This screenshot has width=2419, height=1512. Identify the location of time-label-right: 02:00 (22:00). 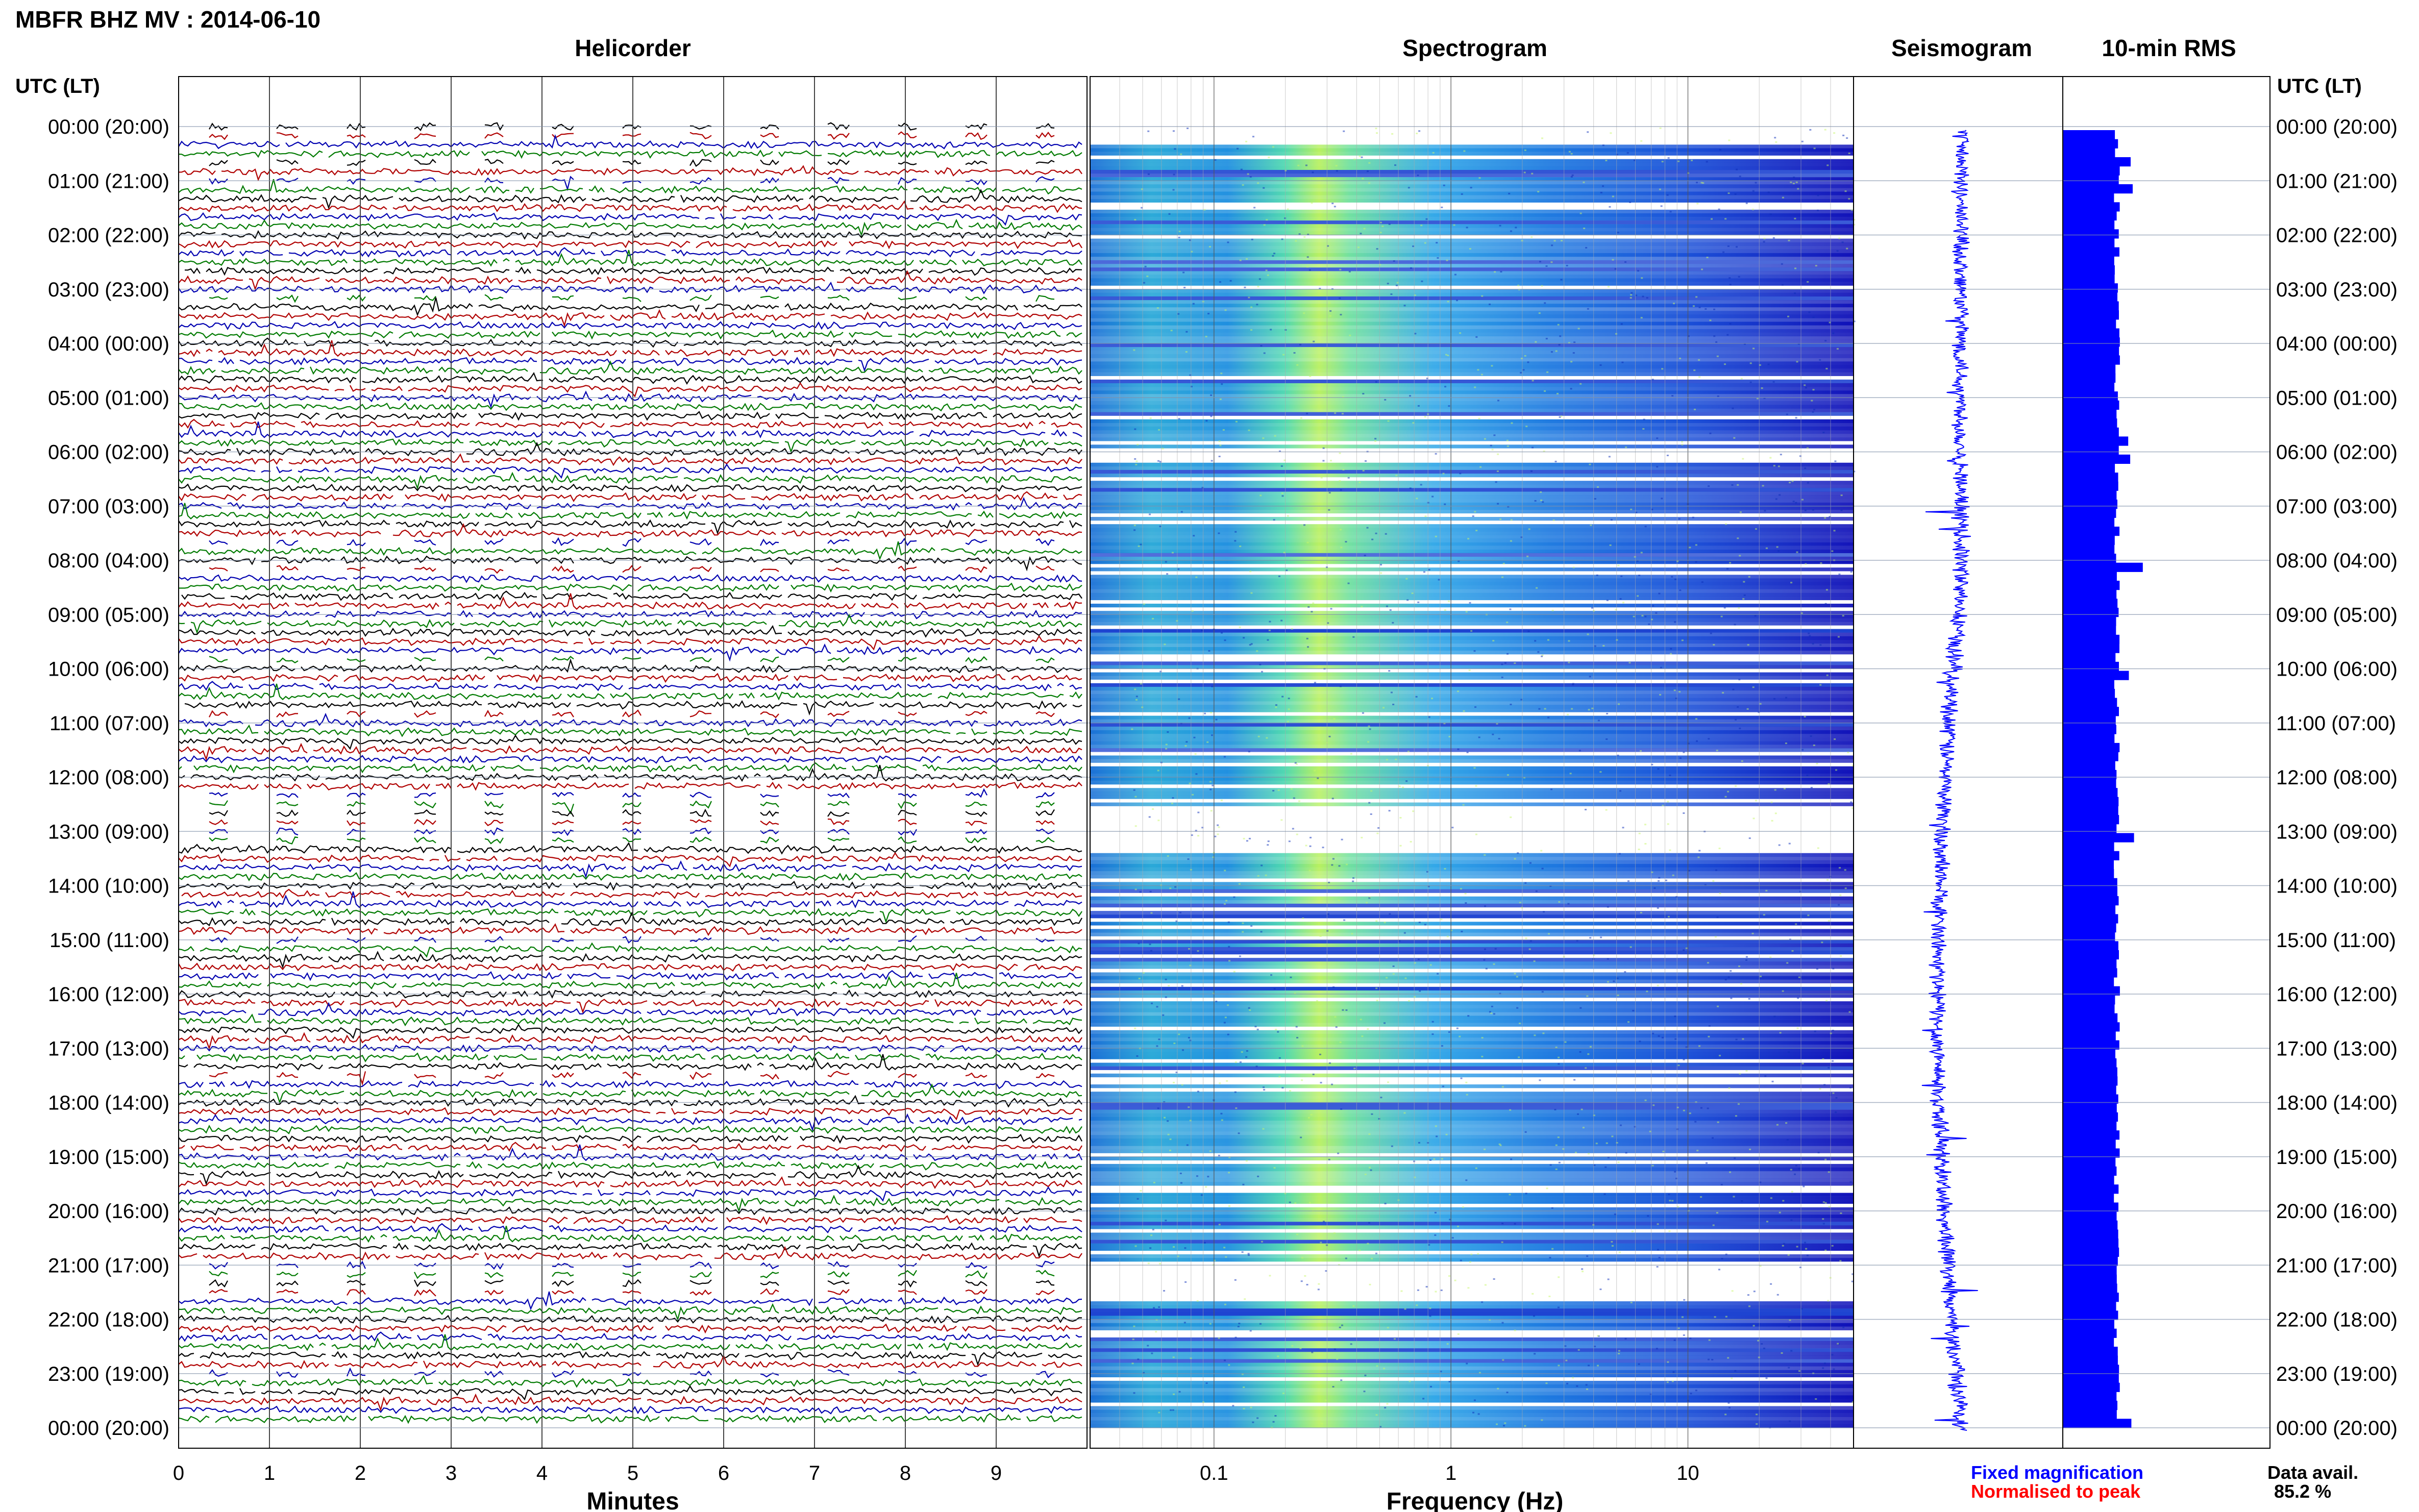
(2337, 236).